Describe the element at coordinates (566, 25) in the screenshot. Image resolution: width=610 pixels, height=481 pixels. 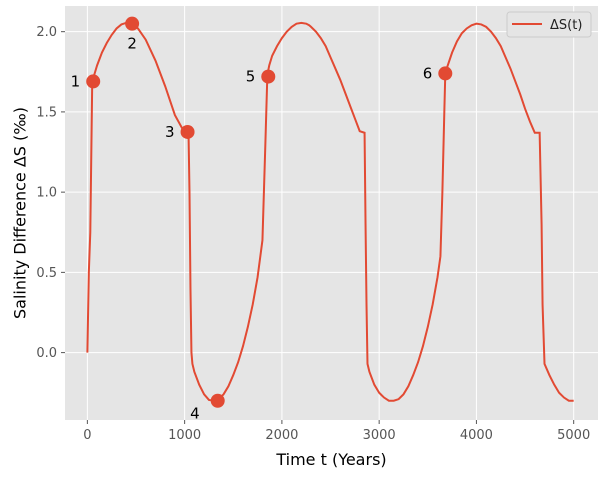
I see `legend-label: ΔS(t)` at that location.